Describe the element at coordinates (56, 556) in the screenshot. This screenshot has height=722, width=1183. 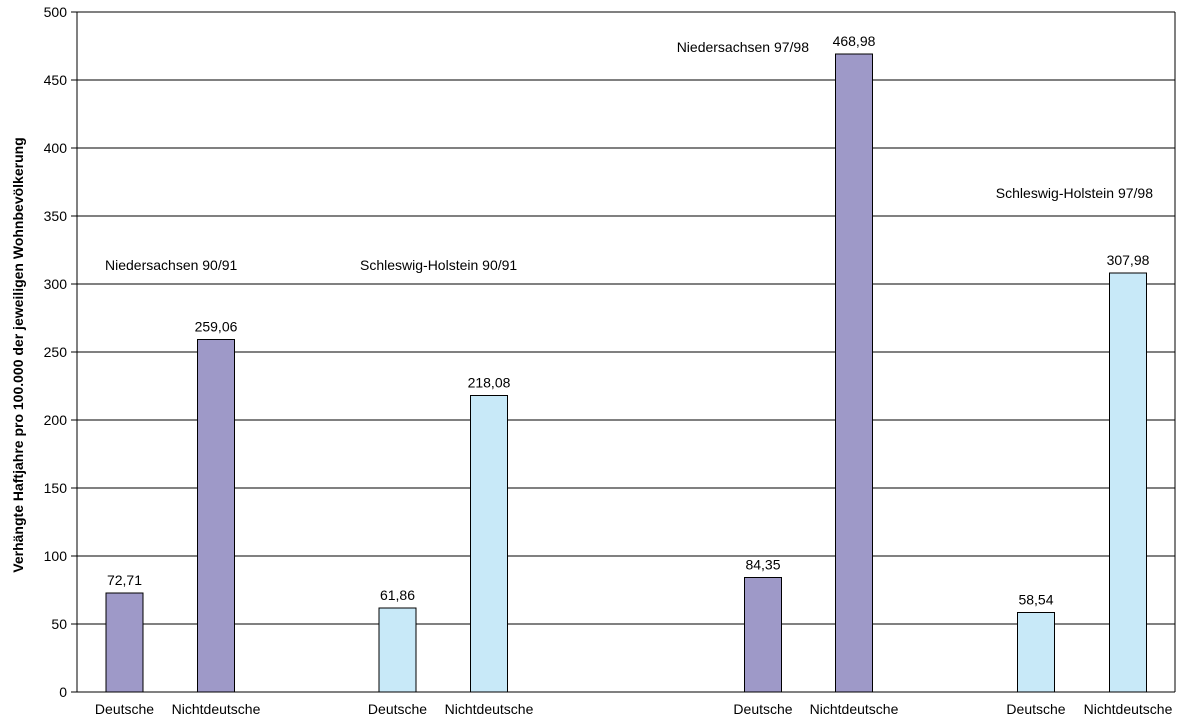
I see `y-tick-label: 100` at that location.